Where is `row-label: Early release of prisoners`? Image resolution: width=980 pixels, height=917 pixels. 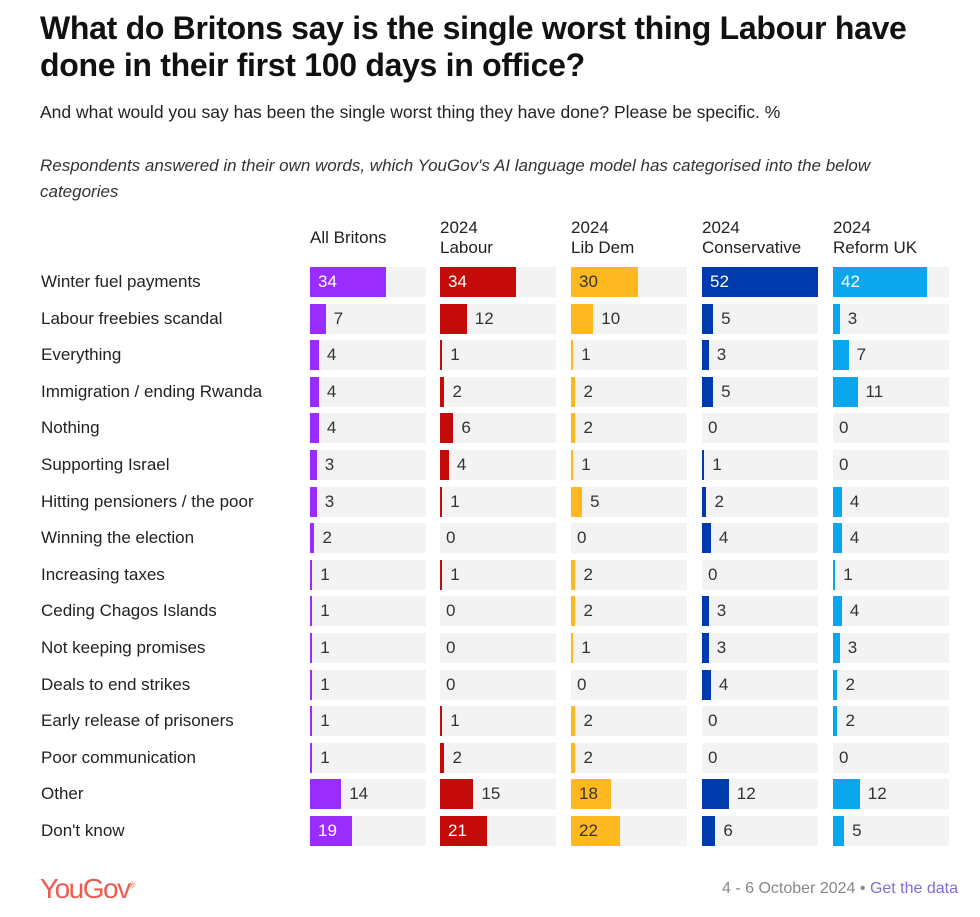
row-label: Early release of prisoners is located at coordinates (137, 721).